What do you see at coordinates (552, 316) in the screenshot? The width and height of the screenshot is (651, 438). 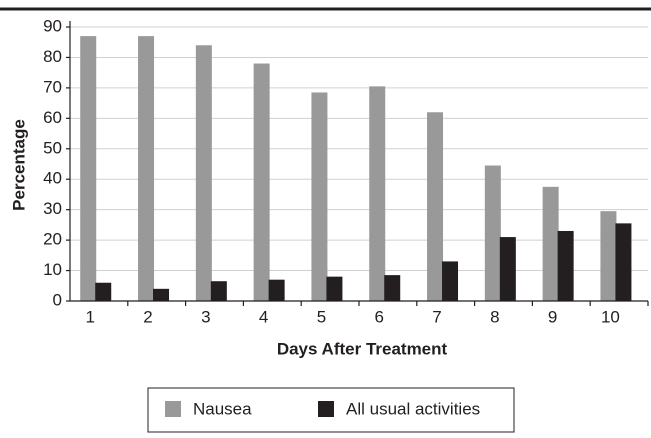 I see `x-tick-label: 9` at bounding box center [552, 316].